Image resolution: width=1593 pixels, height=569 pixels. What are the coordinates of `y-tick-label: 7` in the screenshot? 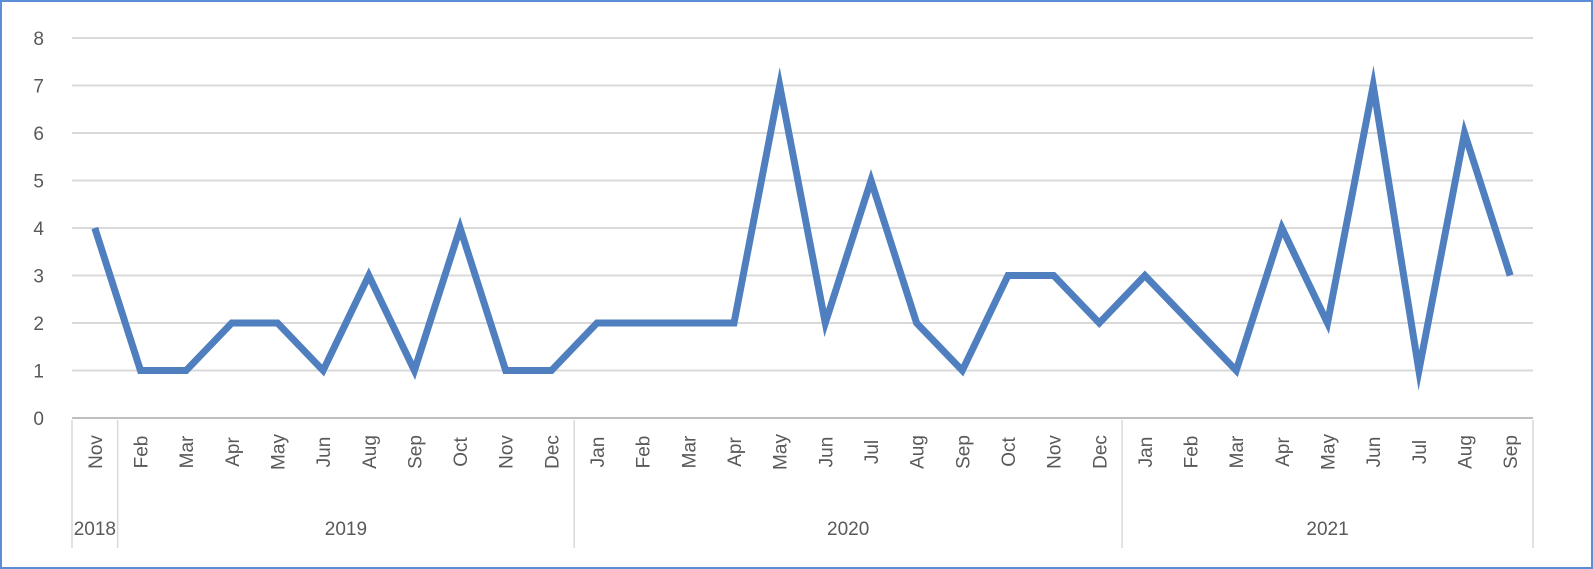 It's located at (38, 87).